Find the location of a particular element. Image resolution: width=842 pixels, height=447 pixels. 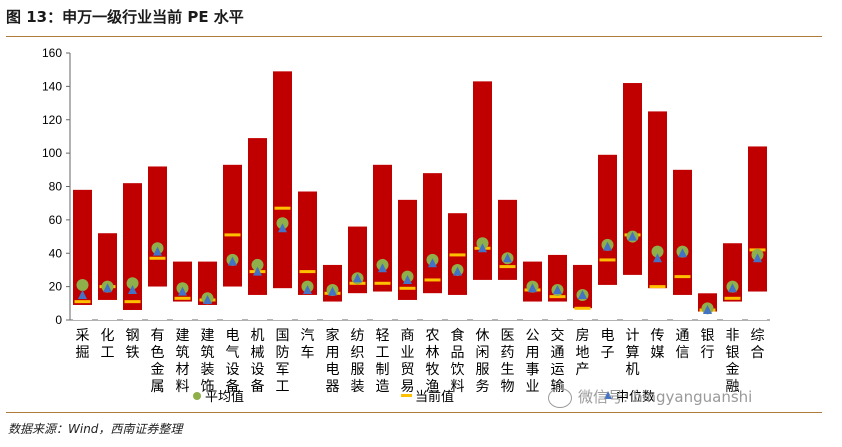

x-tick-label: 设 is located at coordinates (258, 370).